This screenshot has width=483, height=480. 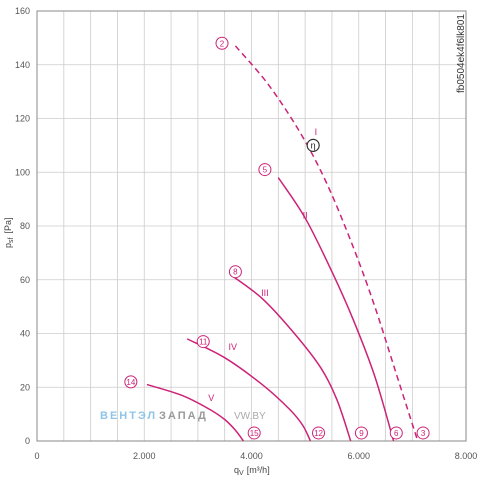 I want to click on curve-label: III, so click(x=265, y=293).